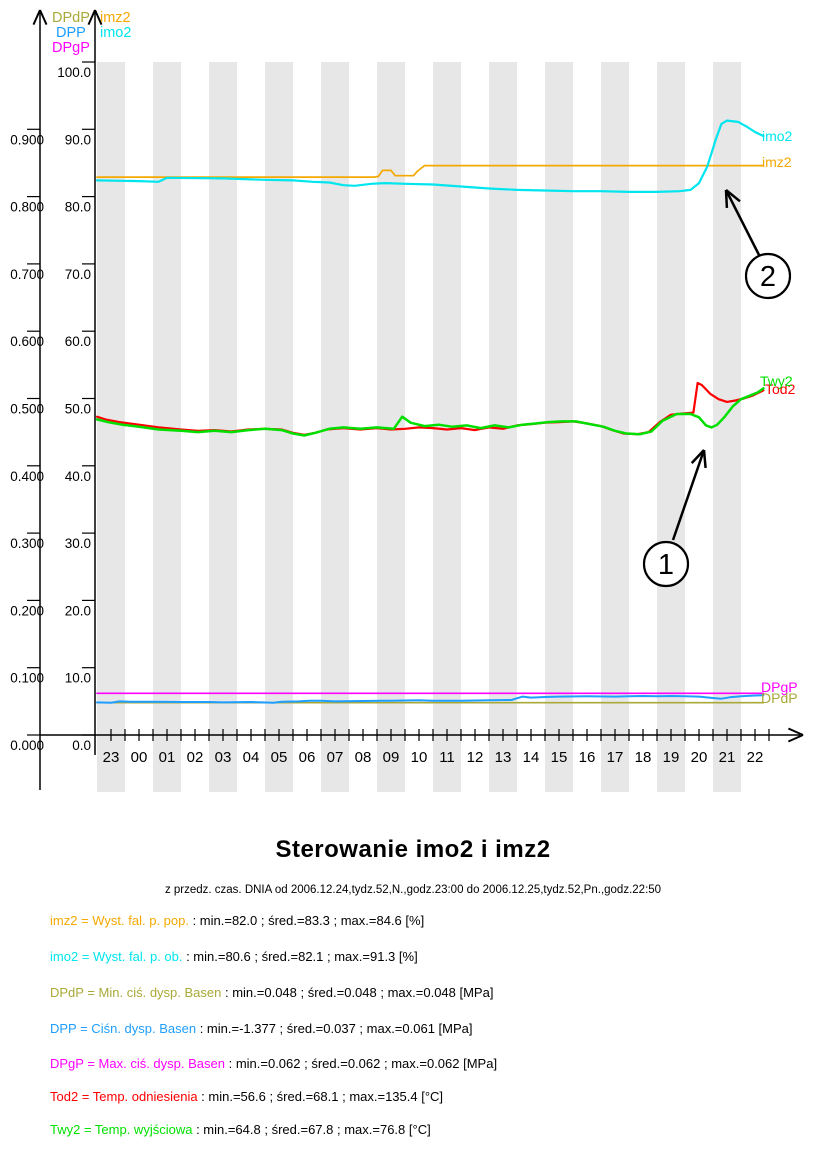 Image resolution: width=826 pixels, height=1156 pixels. I want to click on series-end-label-Tod2: Tod2, so click(780, 389).